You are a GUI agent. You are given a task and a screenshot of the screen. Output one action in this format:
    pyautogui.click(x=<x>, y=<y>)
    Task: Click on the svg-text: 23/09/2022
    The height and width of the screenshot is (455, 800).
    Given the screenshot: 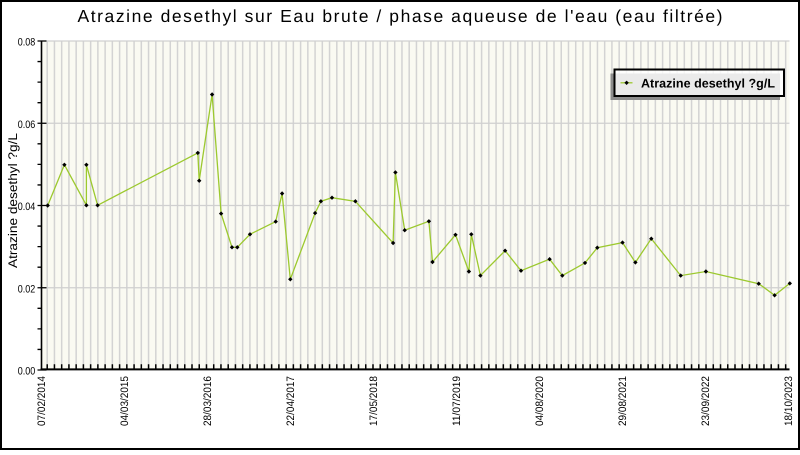 What is the action you would take?
    pyautogui.click(x=706, y=401)
    